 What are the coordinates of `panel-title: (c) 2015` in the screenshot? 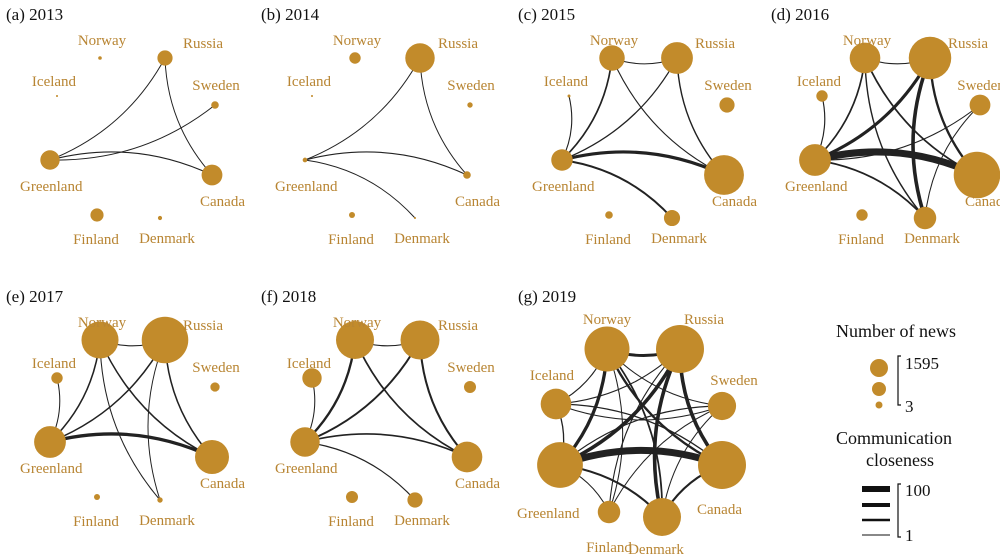 It's located at (546, 14).